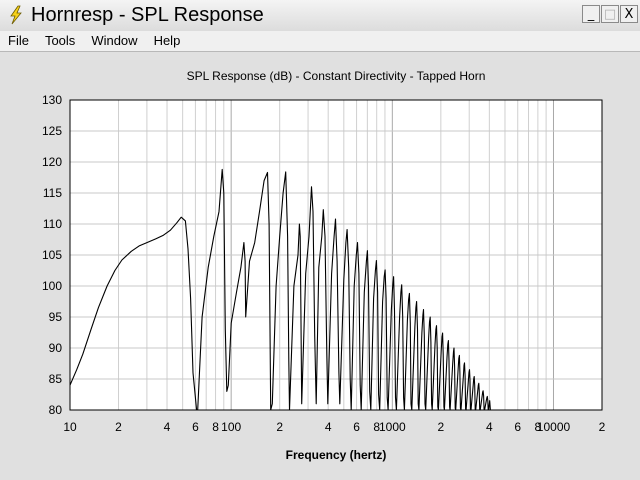 The width and height of the screenshot is (640, 480). Describe the element at coordinates (52, 131) in the screenshot. I see `y-tick-label: 125` at that location.